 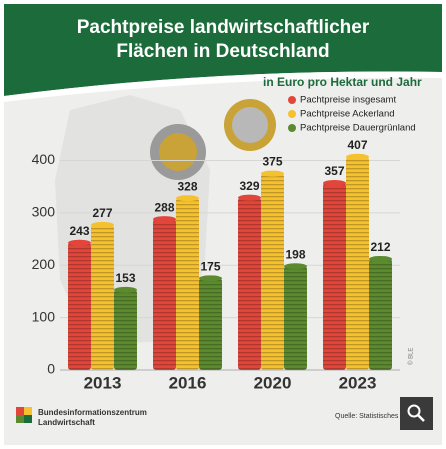 I want to click on title-line: Flächen in Deutschland, so click(x=222, y=51).